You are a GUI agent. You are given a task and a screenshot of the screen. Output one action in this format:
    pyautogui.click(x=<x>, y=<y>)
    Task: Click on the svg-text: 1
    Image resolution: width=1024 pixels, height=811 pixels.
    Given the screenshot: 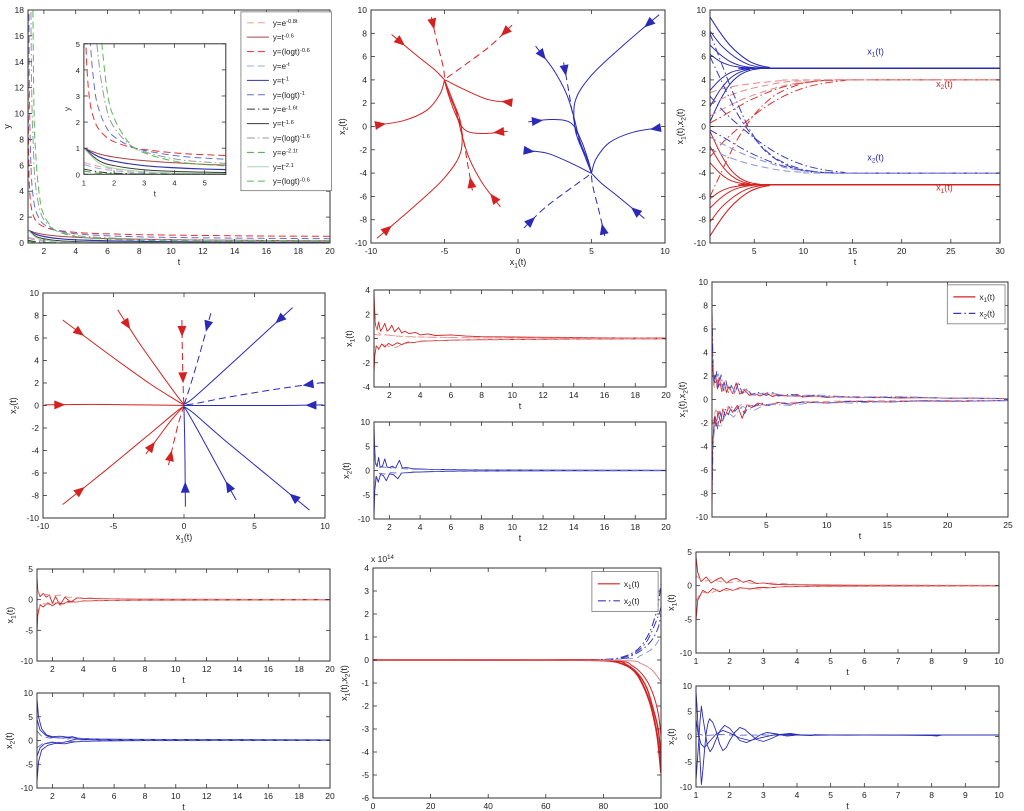 What is the action you would take?
    pyautogui.click(x=78, y=148)
    